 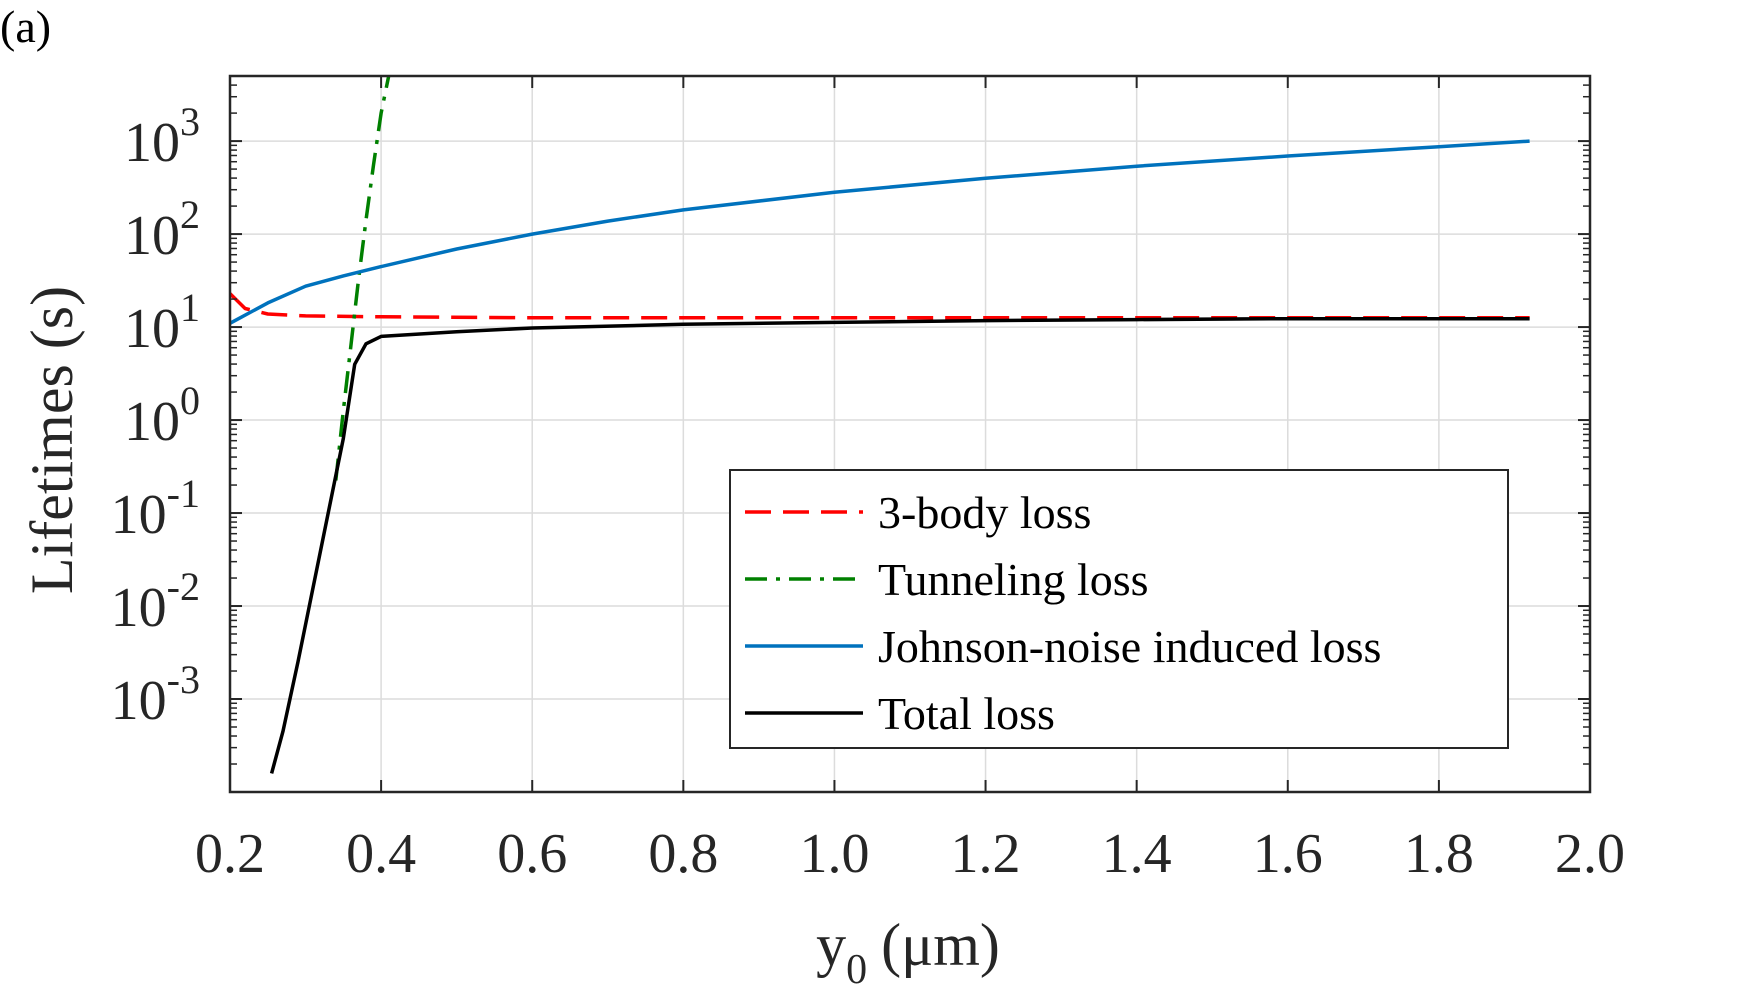 What do you see at coordinates (1590, 854) in the screenshot?
I see `x-tick-label: 2.0` at bounding box center [1590, 854].